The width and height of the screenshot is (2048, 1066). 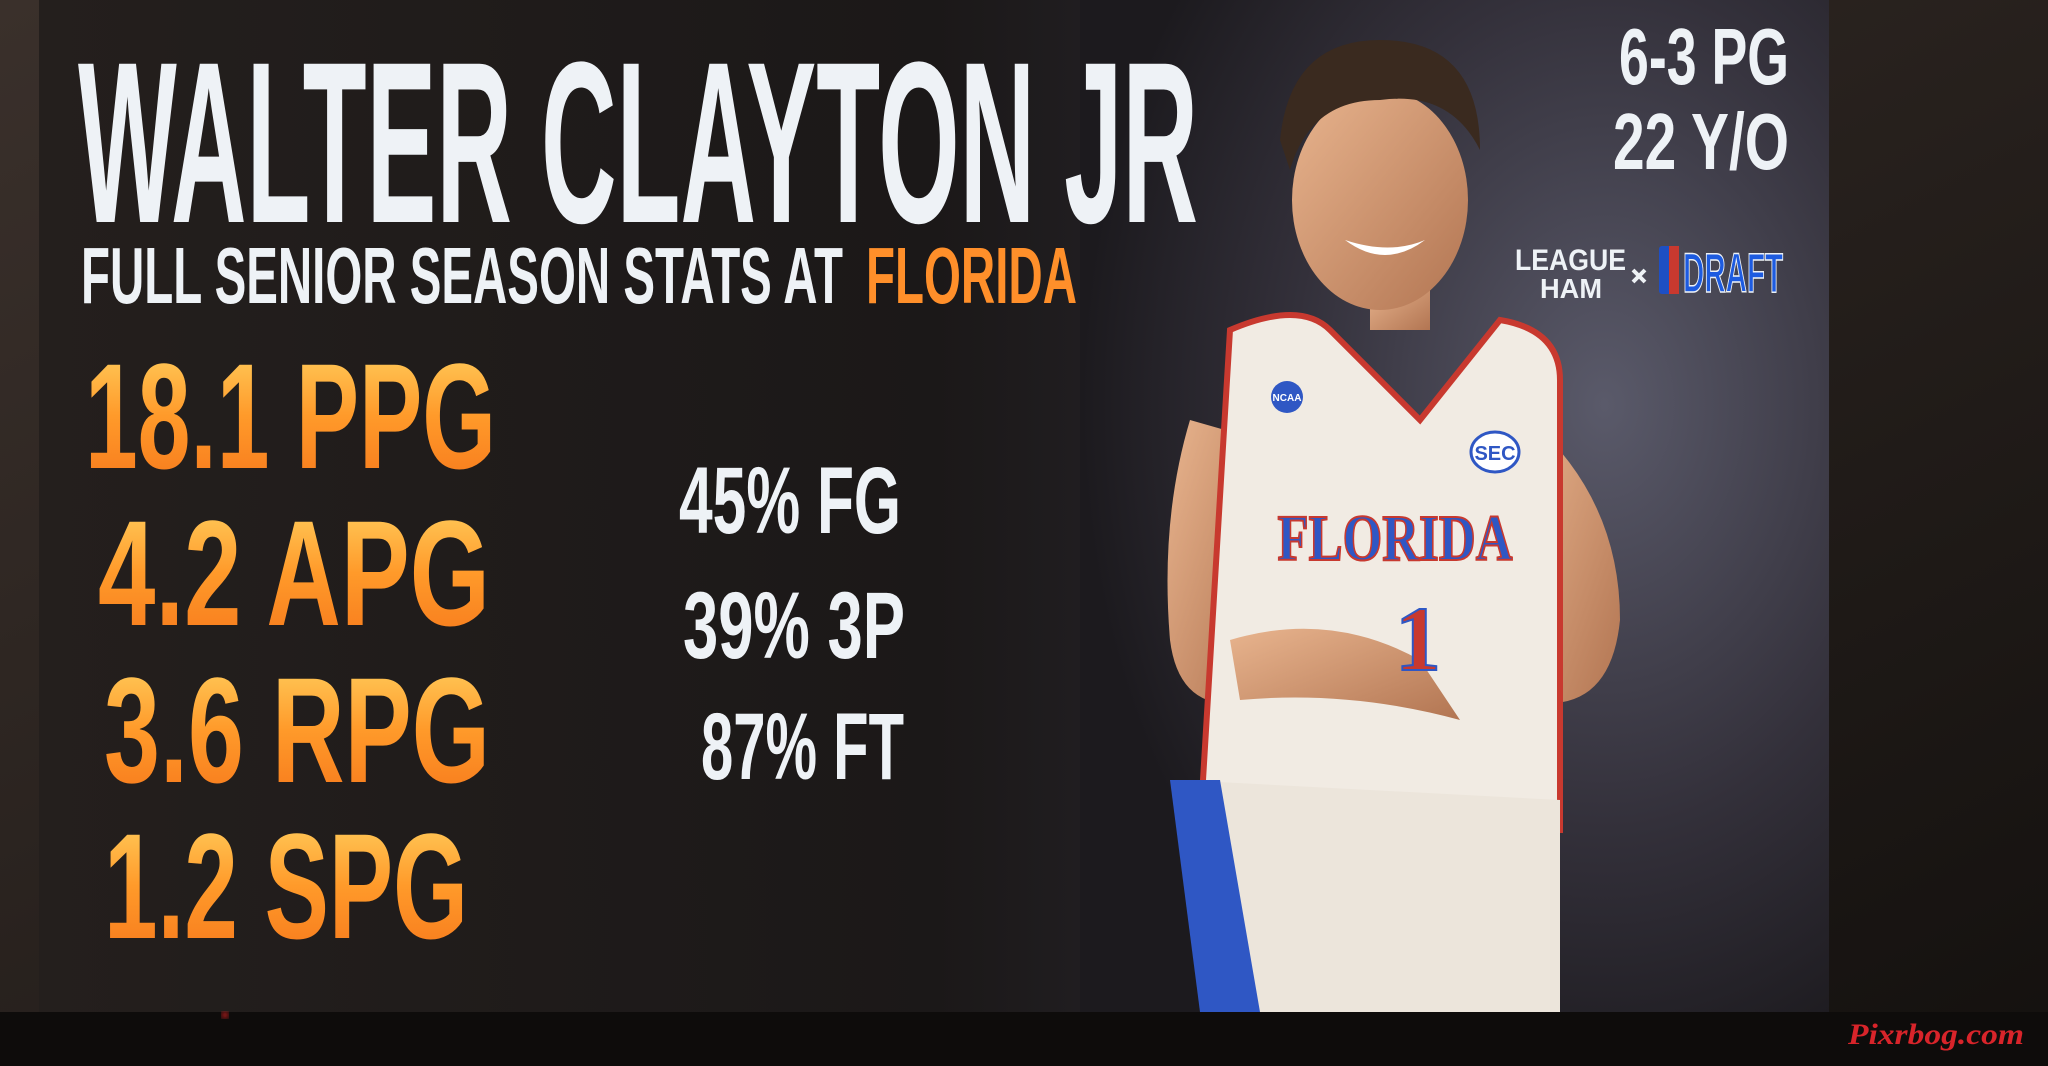 What do you see at coordinates (802, 747) in the screenshot?
I see `stat-ft: 87% FT` at bounding box center [802, 747].